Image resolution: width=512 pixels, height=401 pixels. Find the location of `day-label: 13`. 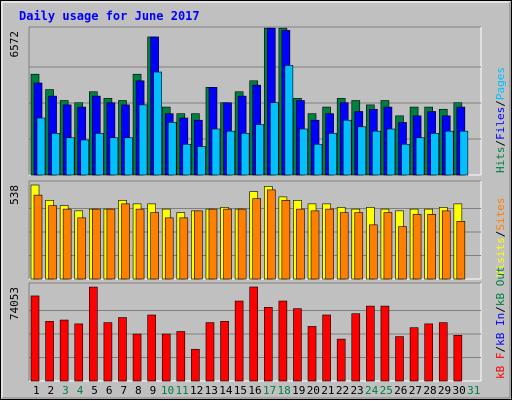

day-label: 13 is located at coordinates (211, 390).